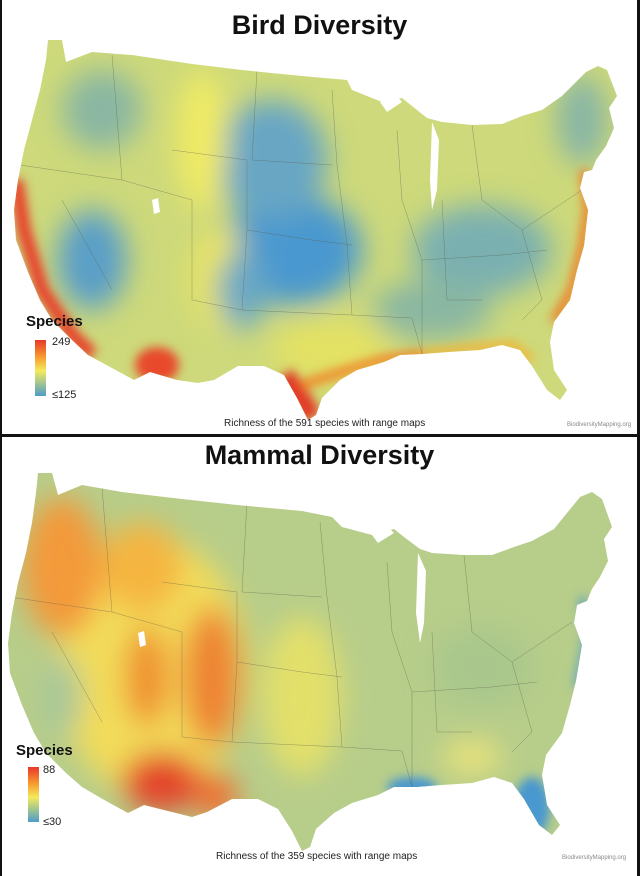 This screenshot has height=876, width=640. What do you see at coordinates (52, 822) in the screenshot?
I see `legend-min-value: ≤30` at bounding box center [52, 822].